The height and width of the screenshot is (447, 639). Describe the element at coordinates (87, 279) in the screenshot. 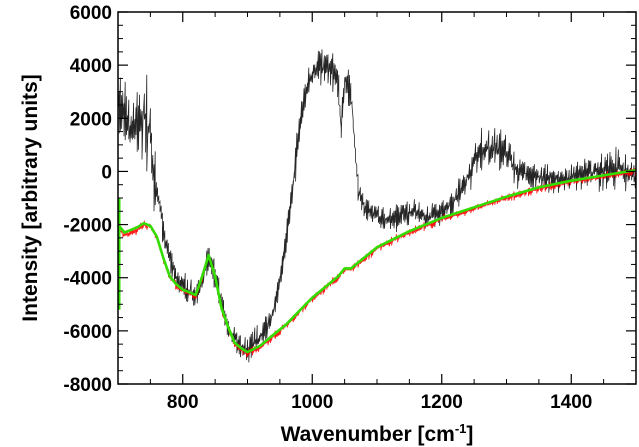

I see `y-tick-label: -4000` at that location.